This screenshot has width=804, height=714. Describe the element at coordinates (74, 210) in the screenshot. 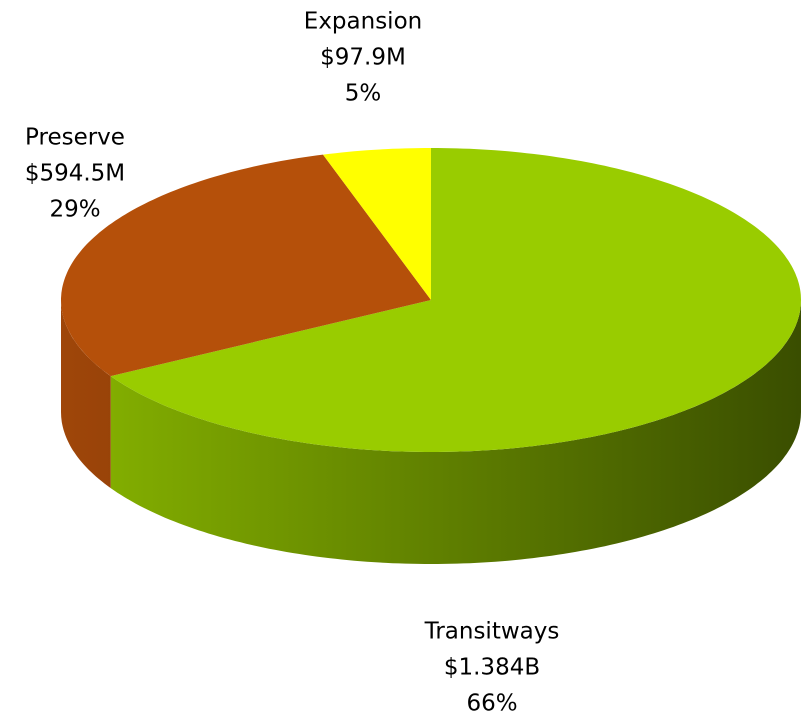

I see `slice-percent-label: 29%` at that location.